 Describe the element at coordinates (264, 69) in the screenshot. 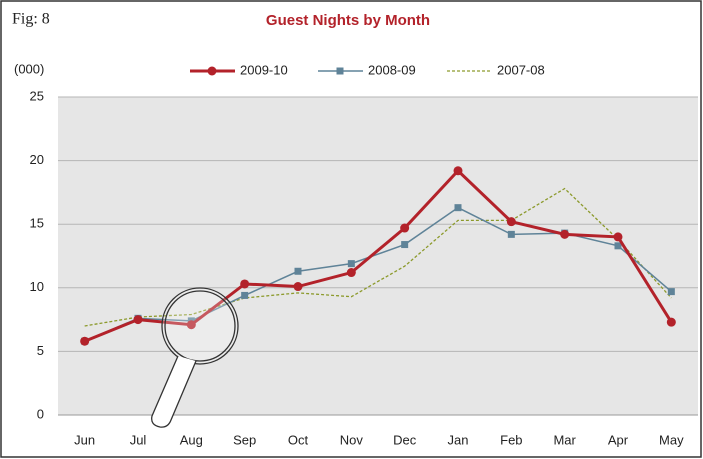

I see `legend-label: 2009-10` at that location.